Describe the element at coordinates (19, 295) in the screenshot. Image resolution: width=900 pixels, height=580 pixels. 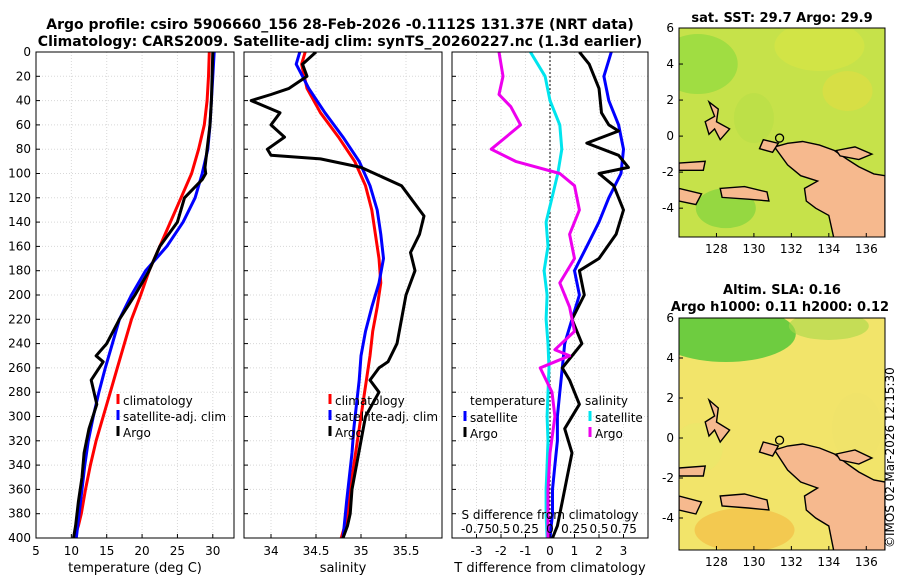
I see `y-tick-label: 200` at that location.